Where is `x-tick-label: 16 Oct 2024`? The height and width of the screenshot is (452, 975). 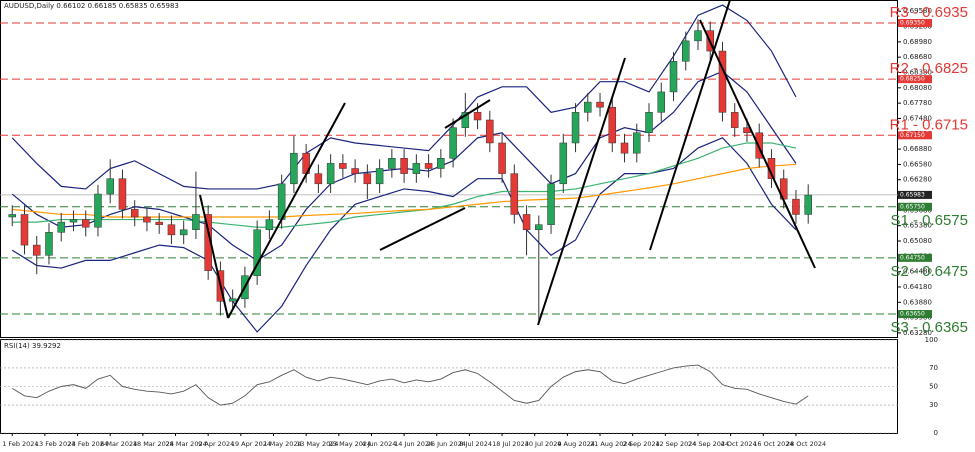
x-tick-label: 16 Oct 2024 is located at coordinates (773, 444).